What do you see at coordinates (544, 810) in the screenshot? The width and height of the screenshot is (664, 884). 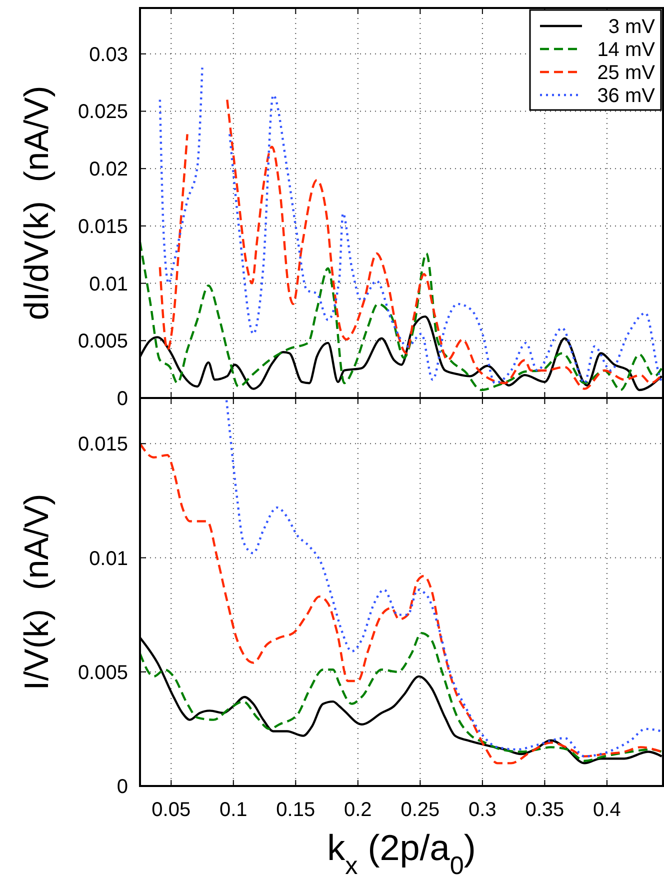 I see `x-tick-label: 0.35` at bounding box center [544, 810].